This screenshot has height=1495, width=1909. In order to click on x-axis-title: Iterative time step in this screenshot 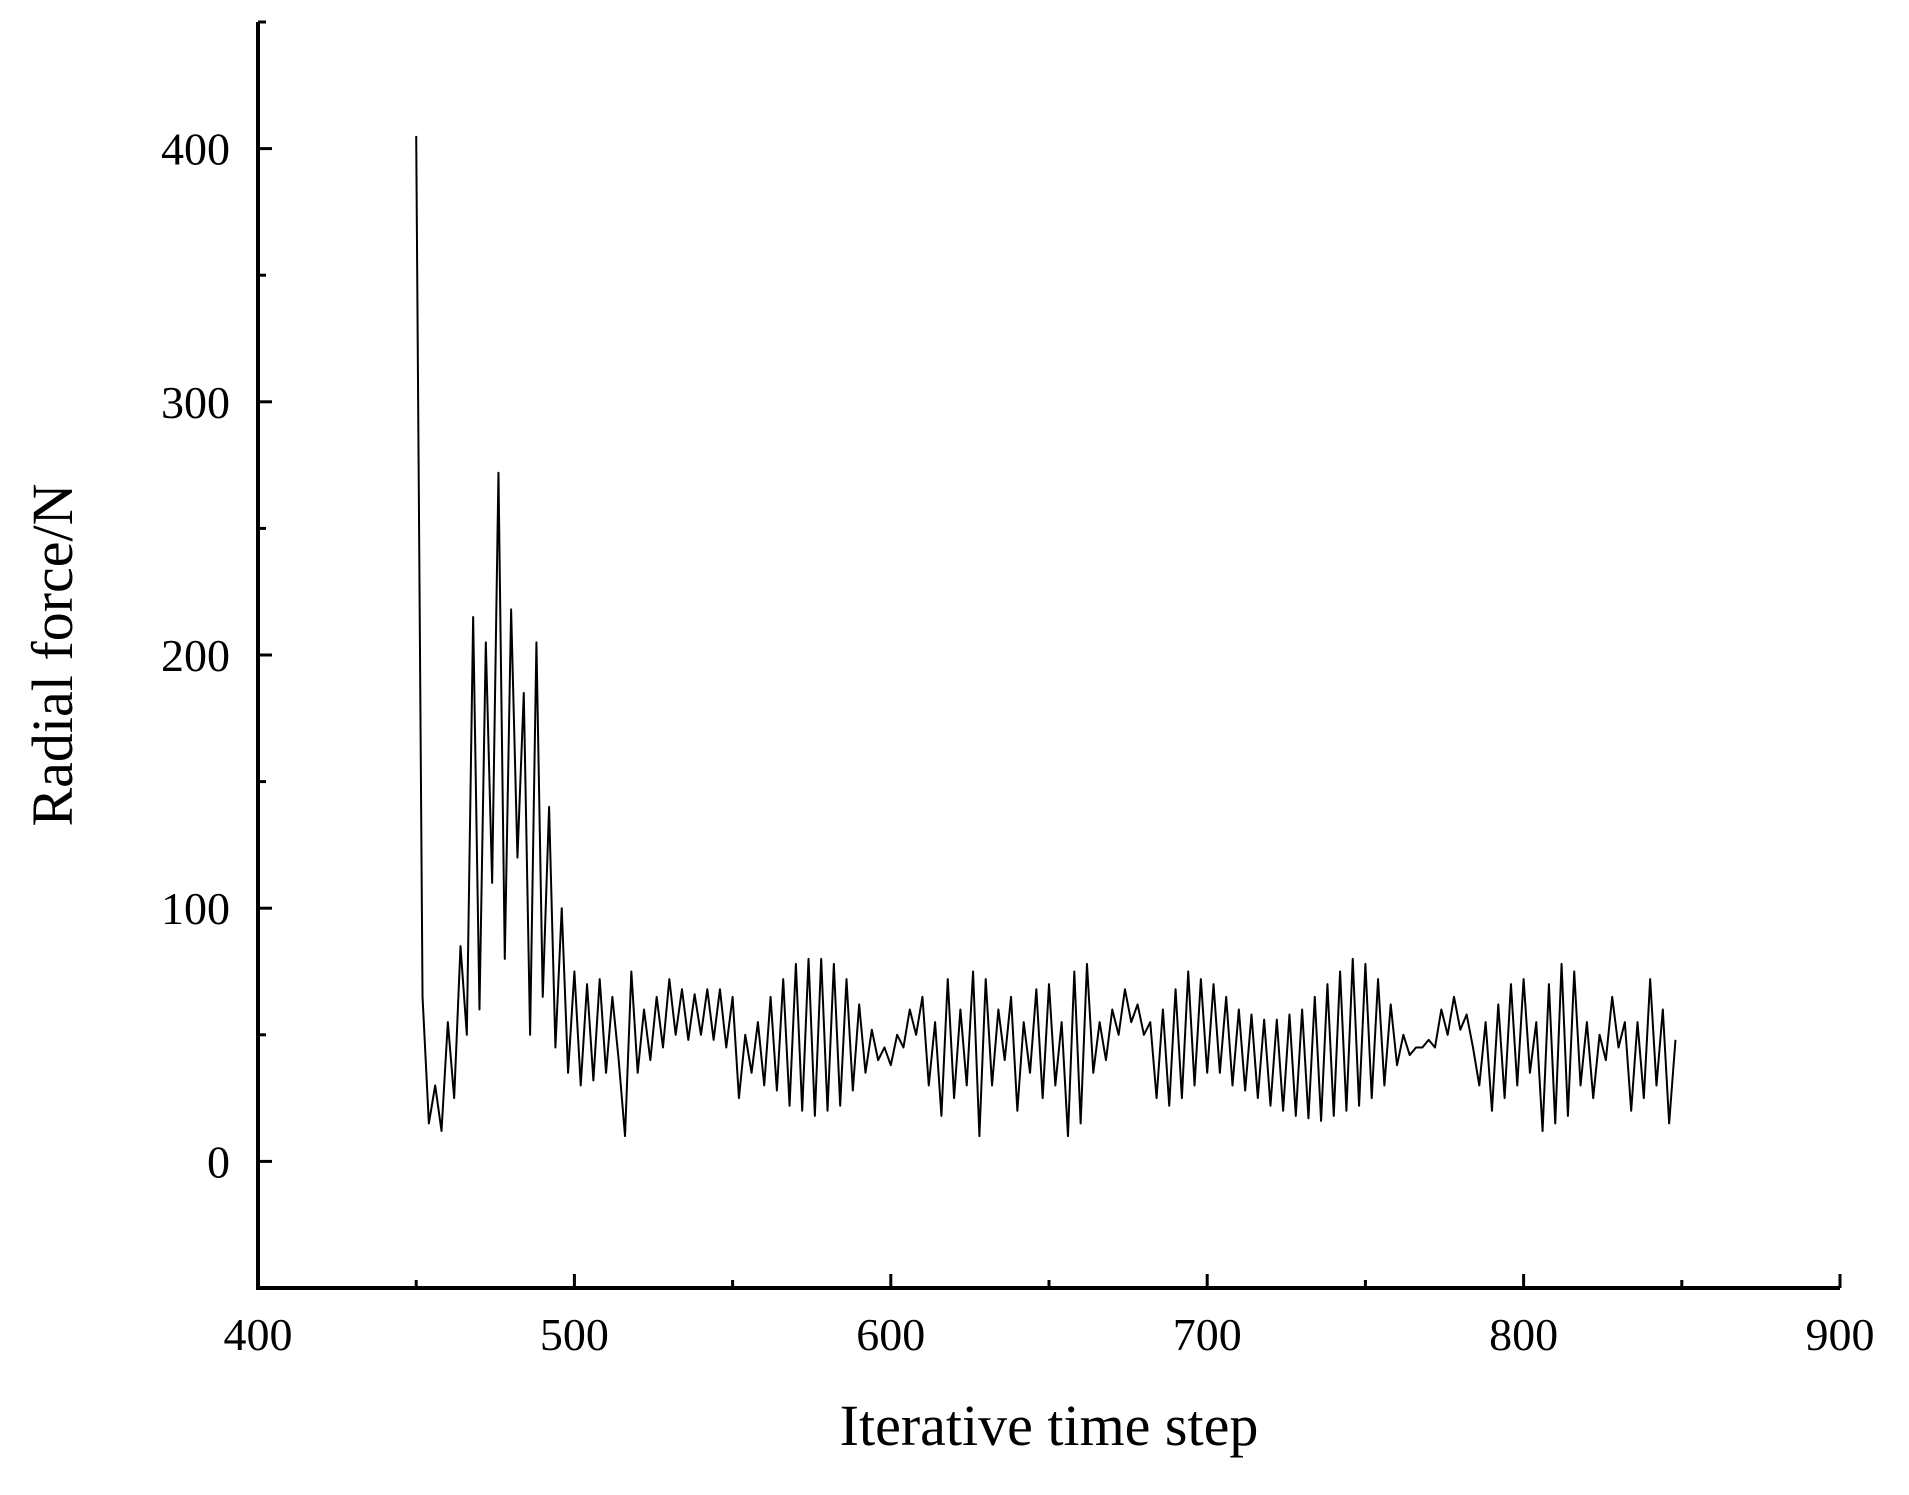, I will do `click(1049, 1425)`.